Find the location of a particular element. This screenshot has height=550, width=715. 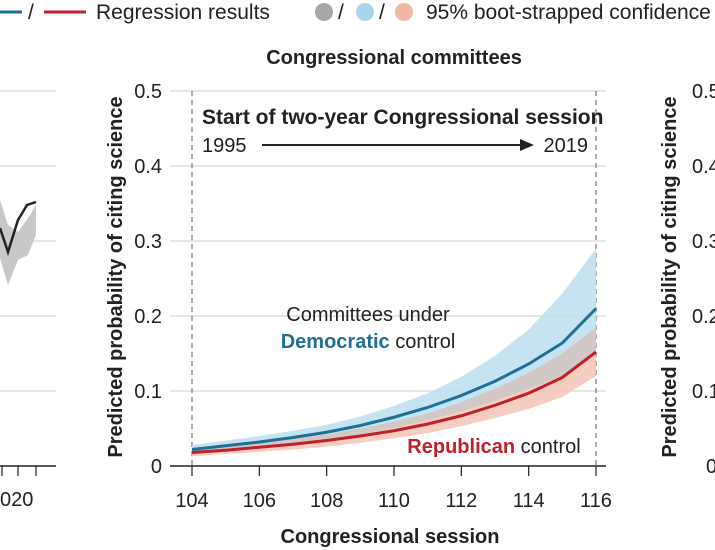

legend-blue-ci-swatch is located at coordinates (365, 12).